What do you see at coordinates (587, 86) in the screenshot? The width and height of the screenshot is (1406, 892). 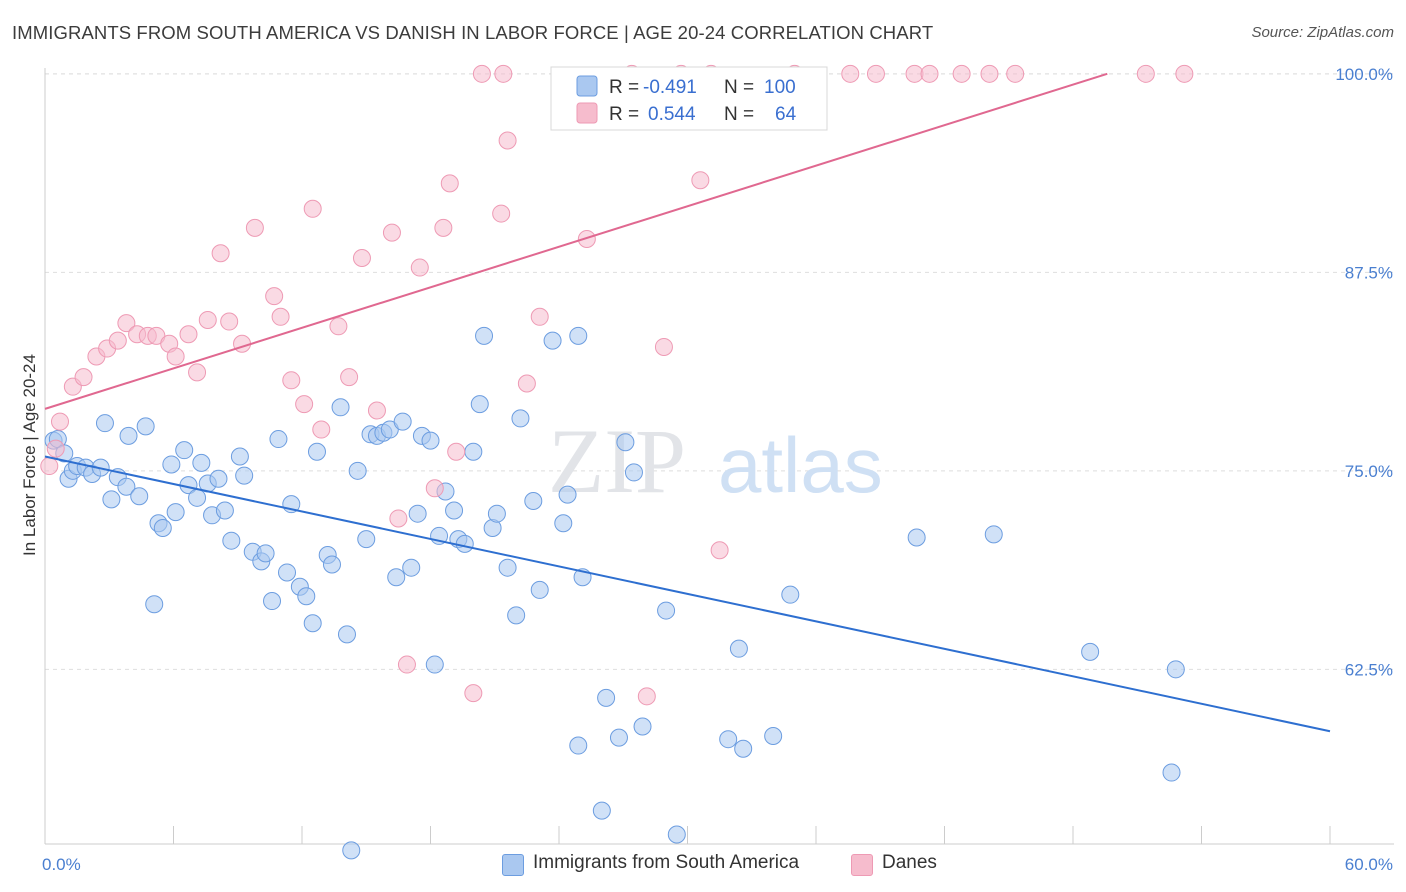 I see `legend-swatch-blue` at bounding box center [587, 86].